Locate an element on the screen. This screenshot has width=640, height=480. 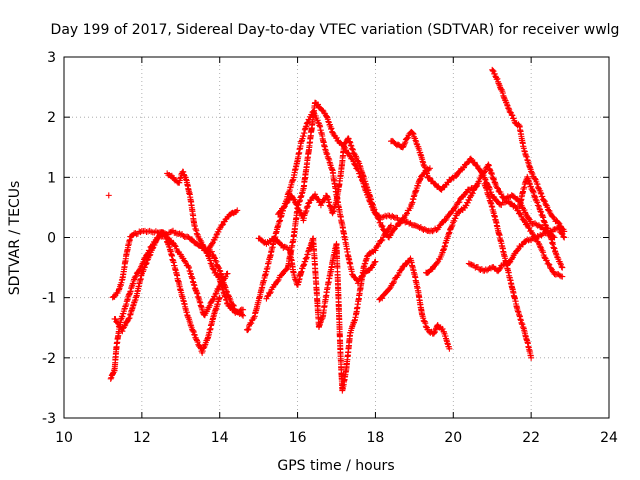
series-t15 is located at coordinates (508, 270).